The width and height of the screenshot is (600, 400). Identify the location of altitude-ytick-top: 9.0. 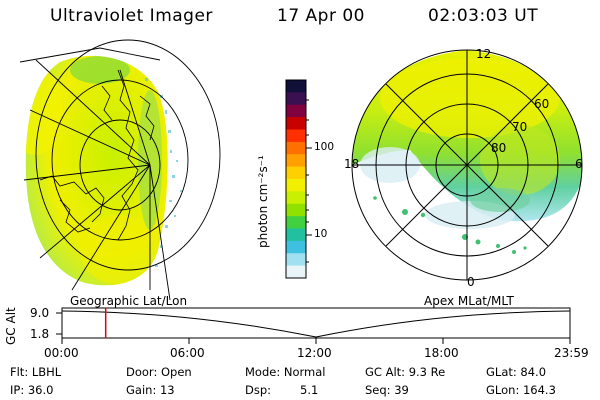
(40, 313).